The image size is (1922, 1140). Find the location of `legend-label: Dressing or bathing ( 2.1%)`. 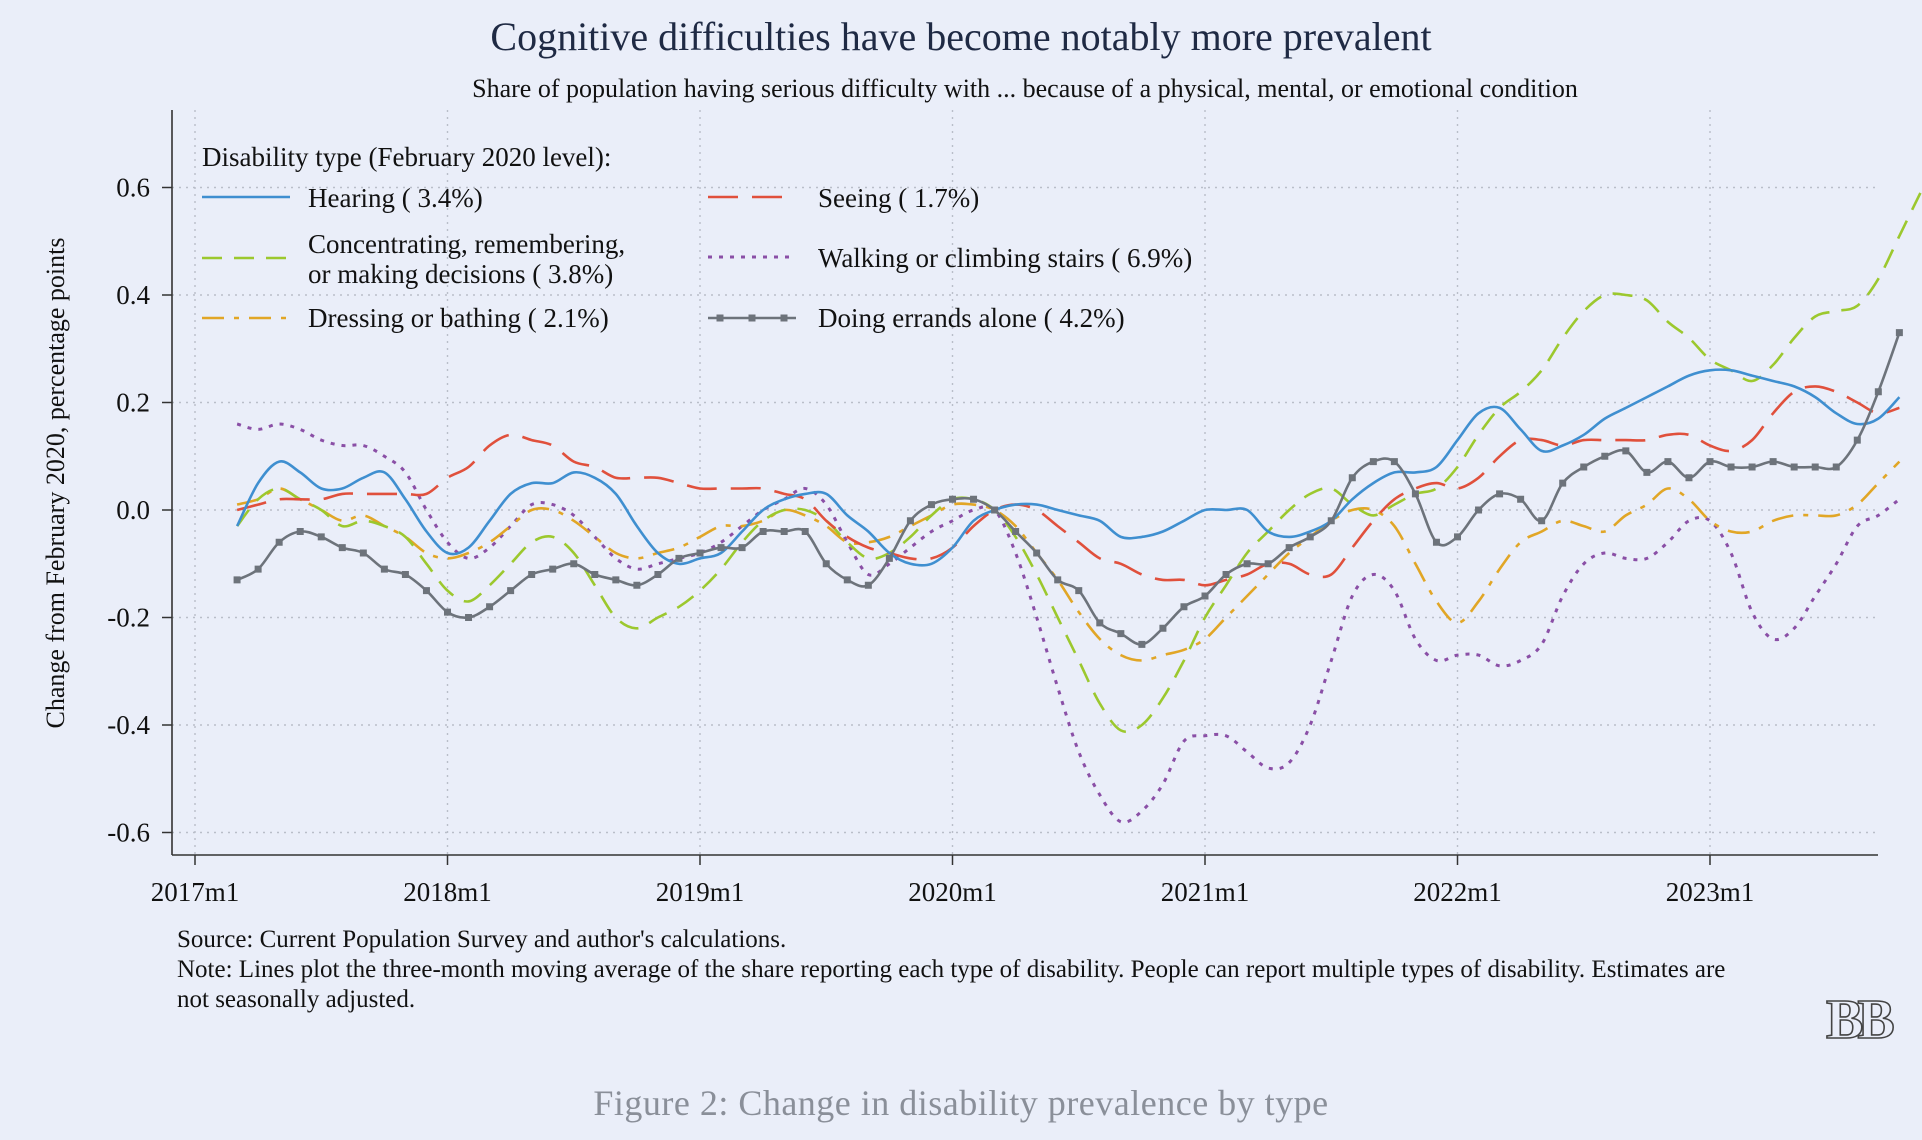

legend-label: Dressing or bathing ( 2.1%) is located at coordinates (458, 318).